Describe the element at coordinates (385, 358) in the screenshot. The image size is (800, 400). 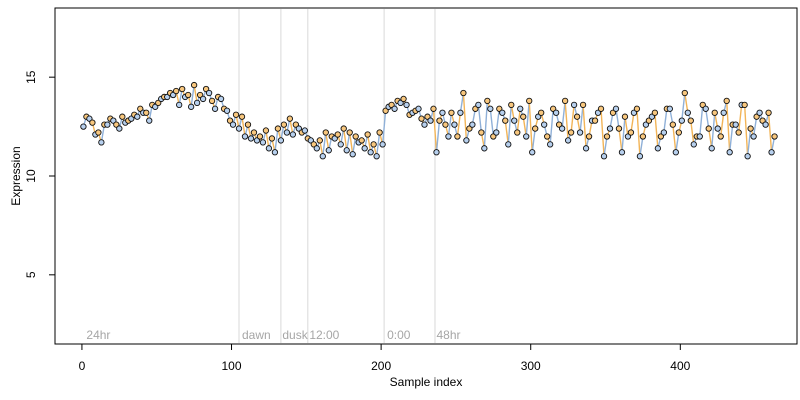
I see `x-axis: 0 100 200 300 400` at that location.